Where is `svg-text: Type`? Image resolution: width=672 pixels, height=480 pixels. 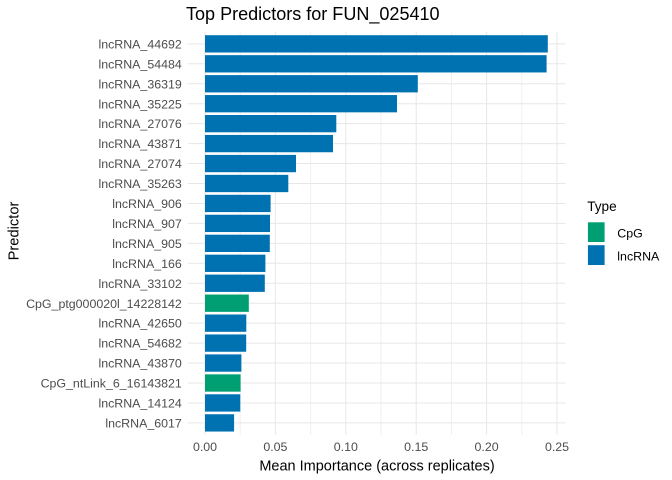
svg-text: Type is located at coordinates (601, 206).